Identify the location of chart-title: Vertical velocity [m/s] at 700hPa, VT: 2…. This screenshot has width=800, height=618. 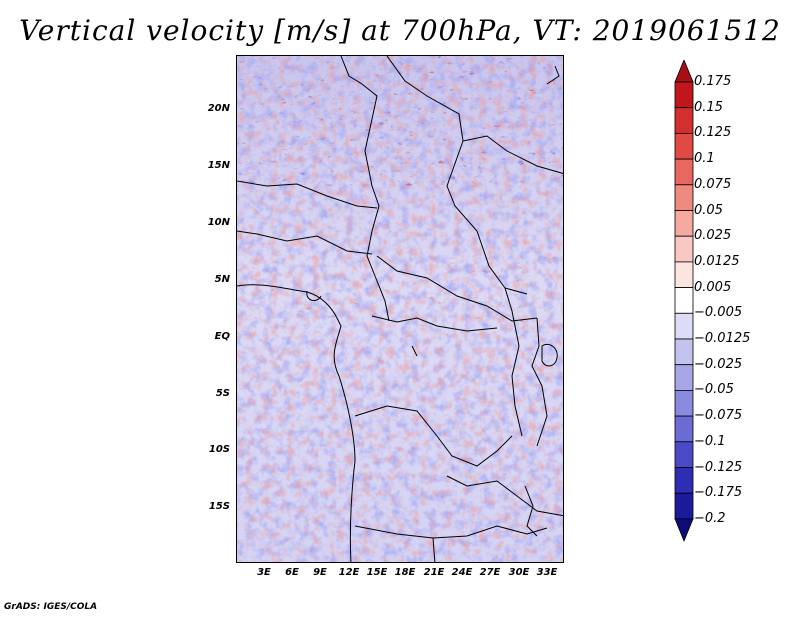
(400, 30).